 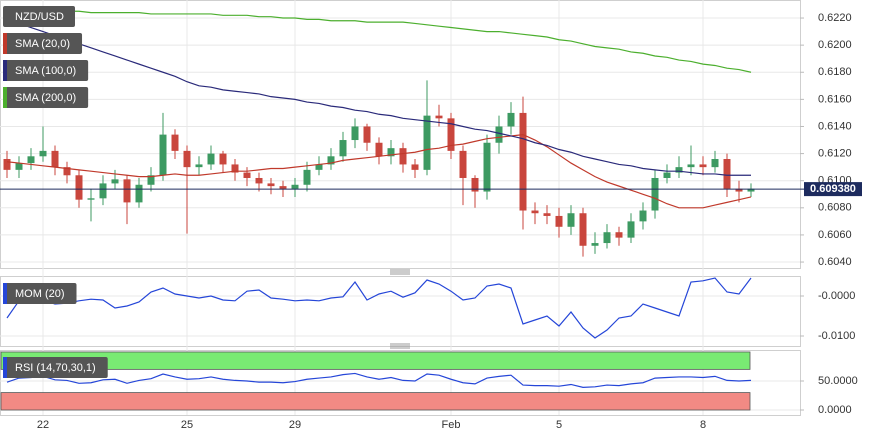 What do you see at coordinates (295, 425) in the screenshot?
I see `x-tick-label: 29` at bounding box center [295, 425].